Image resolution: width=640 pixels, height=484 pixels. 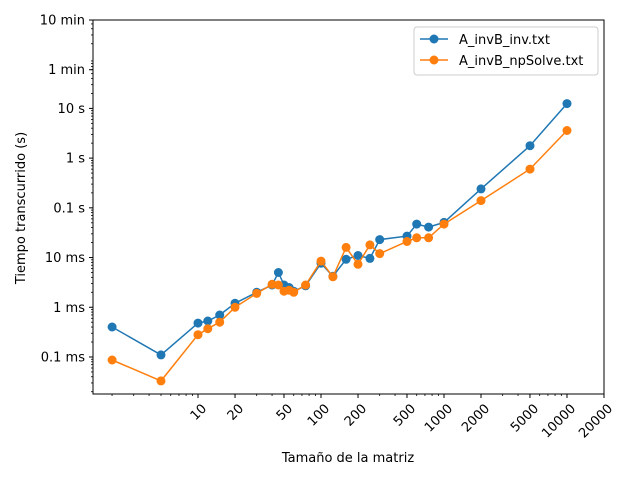 I want to click on legend-label: A_invB_inv.txt, so click(x=504, y=40).